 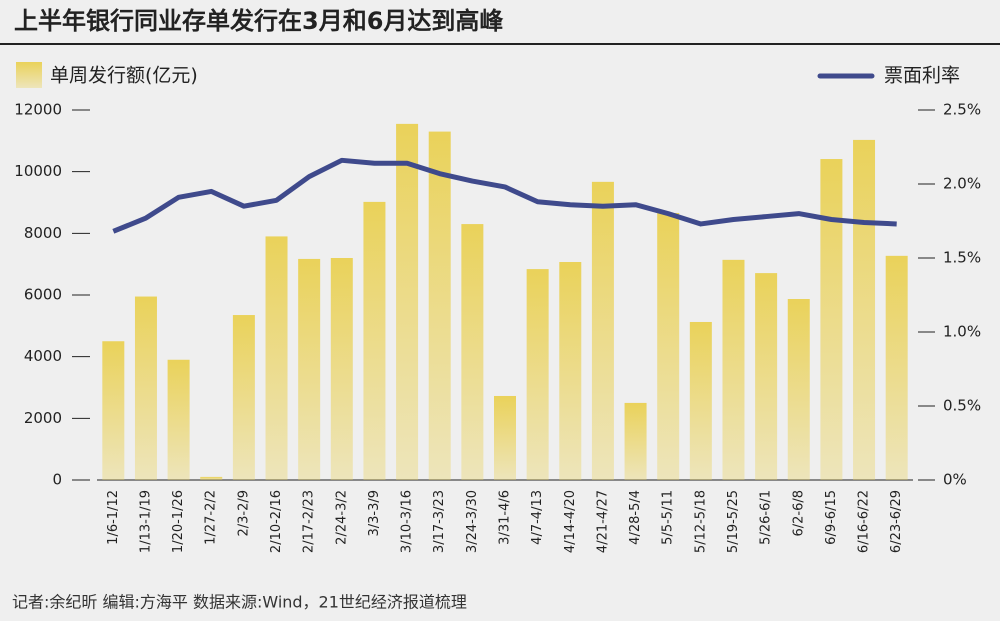 What do you see at coordinates (239, 602) in the screenshot?
I see `source: 记者:余纪昕 编辑:方海平 数据来源:Wind，21世纪经济报道梳理` at bounding box center [239, 602].